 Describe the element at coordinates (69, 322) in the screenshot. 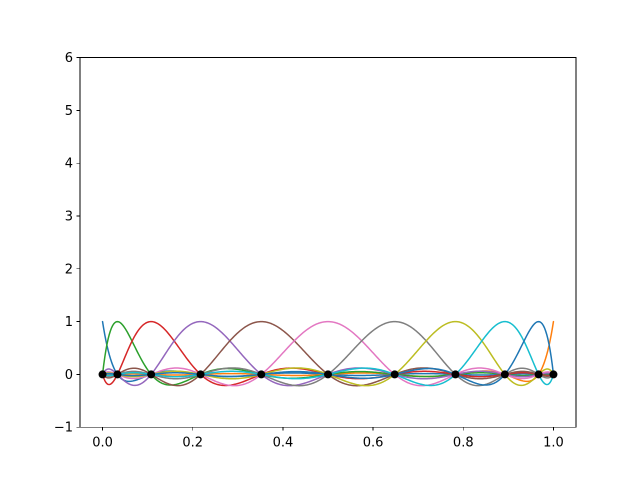

I see `y-tick-label: 1` at that location.